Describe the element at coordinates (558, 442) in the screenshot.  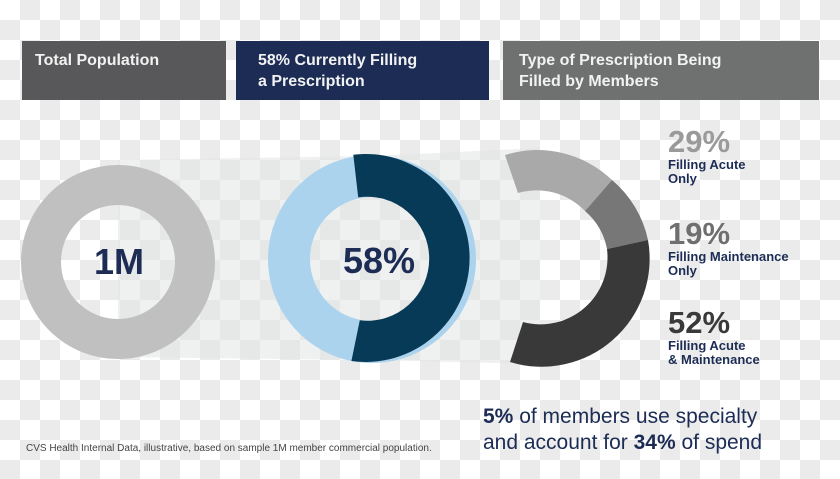
I see `callout-text-2: and account for` at that location.